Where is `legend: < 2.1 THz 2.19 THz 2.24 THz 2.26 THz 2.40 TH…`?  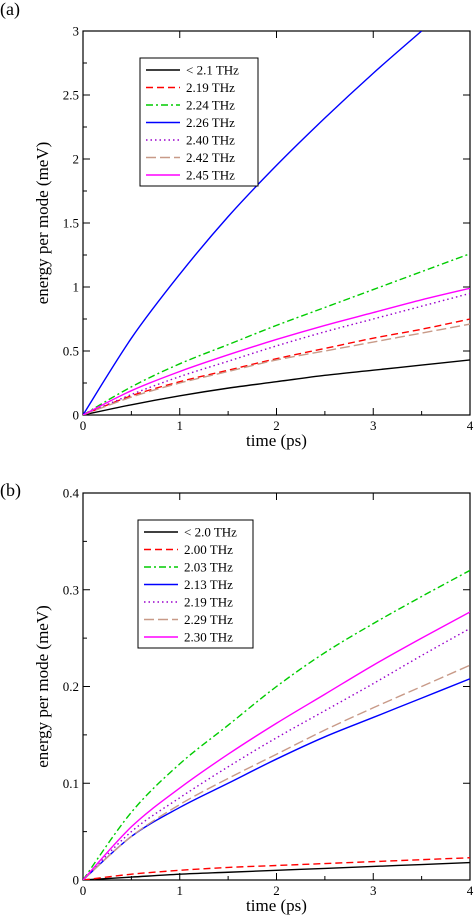 legend: < 2.1 THz 2.19 THz 2.24 THz 2.26 THz 2.40 TH… is located at coordinates (199, 122).